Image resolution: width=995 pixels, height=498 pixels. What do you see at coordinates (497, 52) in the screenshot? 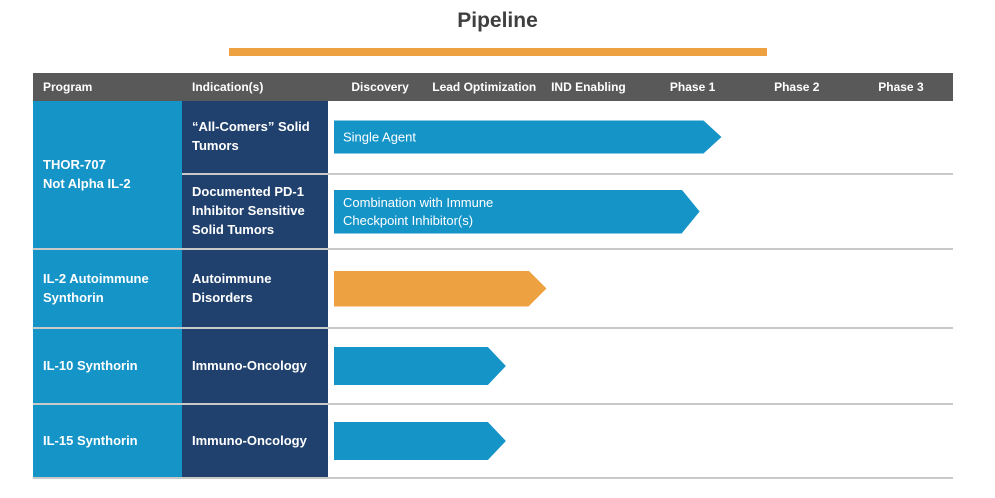
I see `title-underline-rule` at bounding box center [497, 52].